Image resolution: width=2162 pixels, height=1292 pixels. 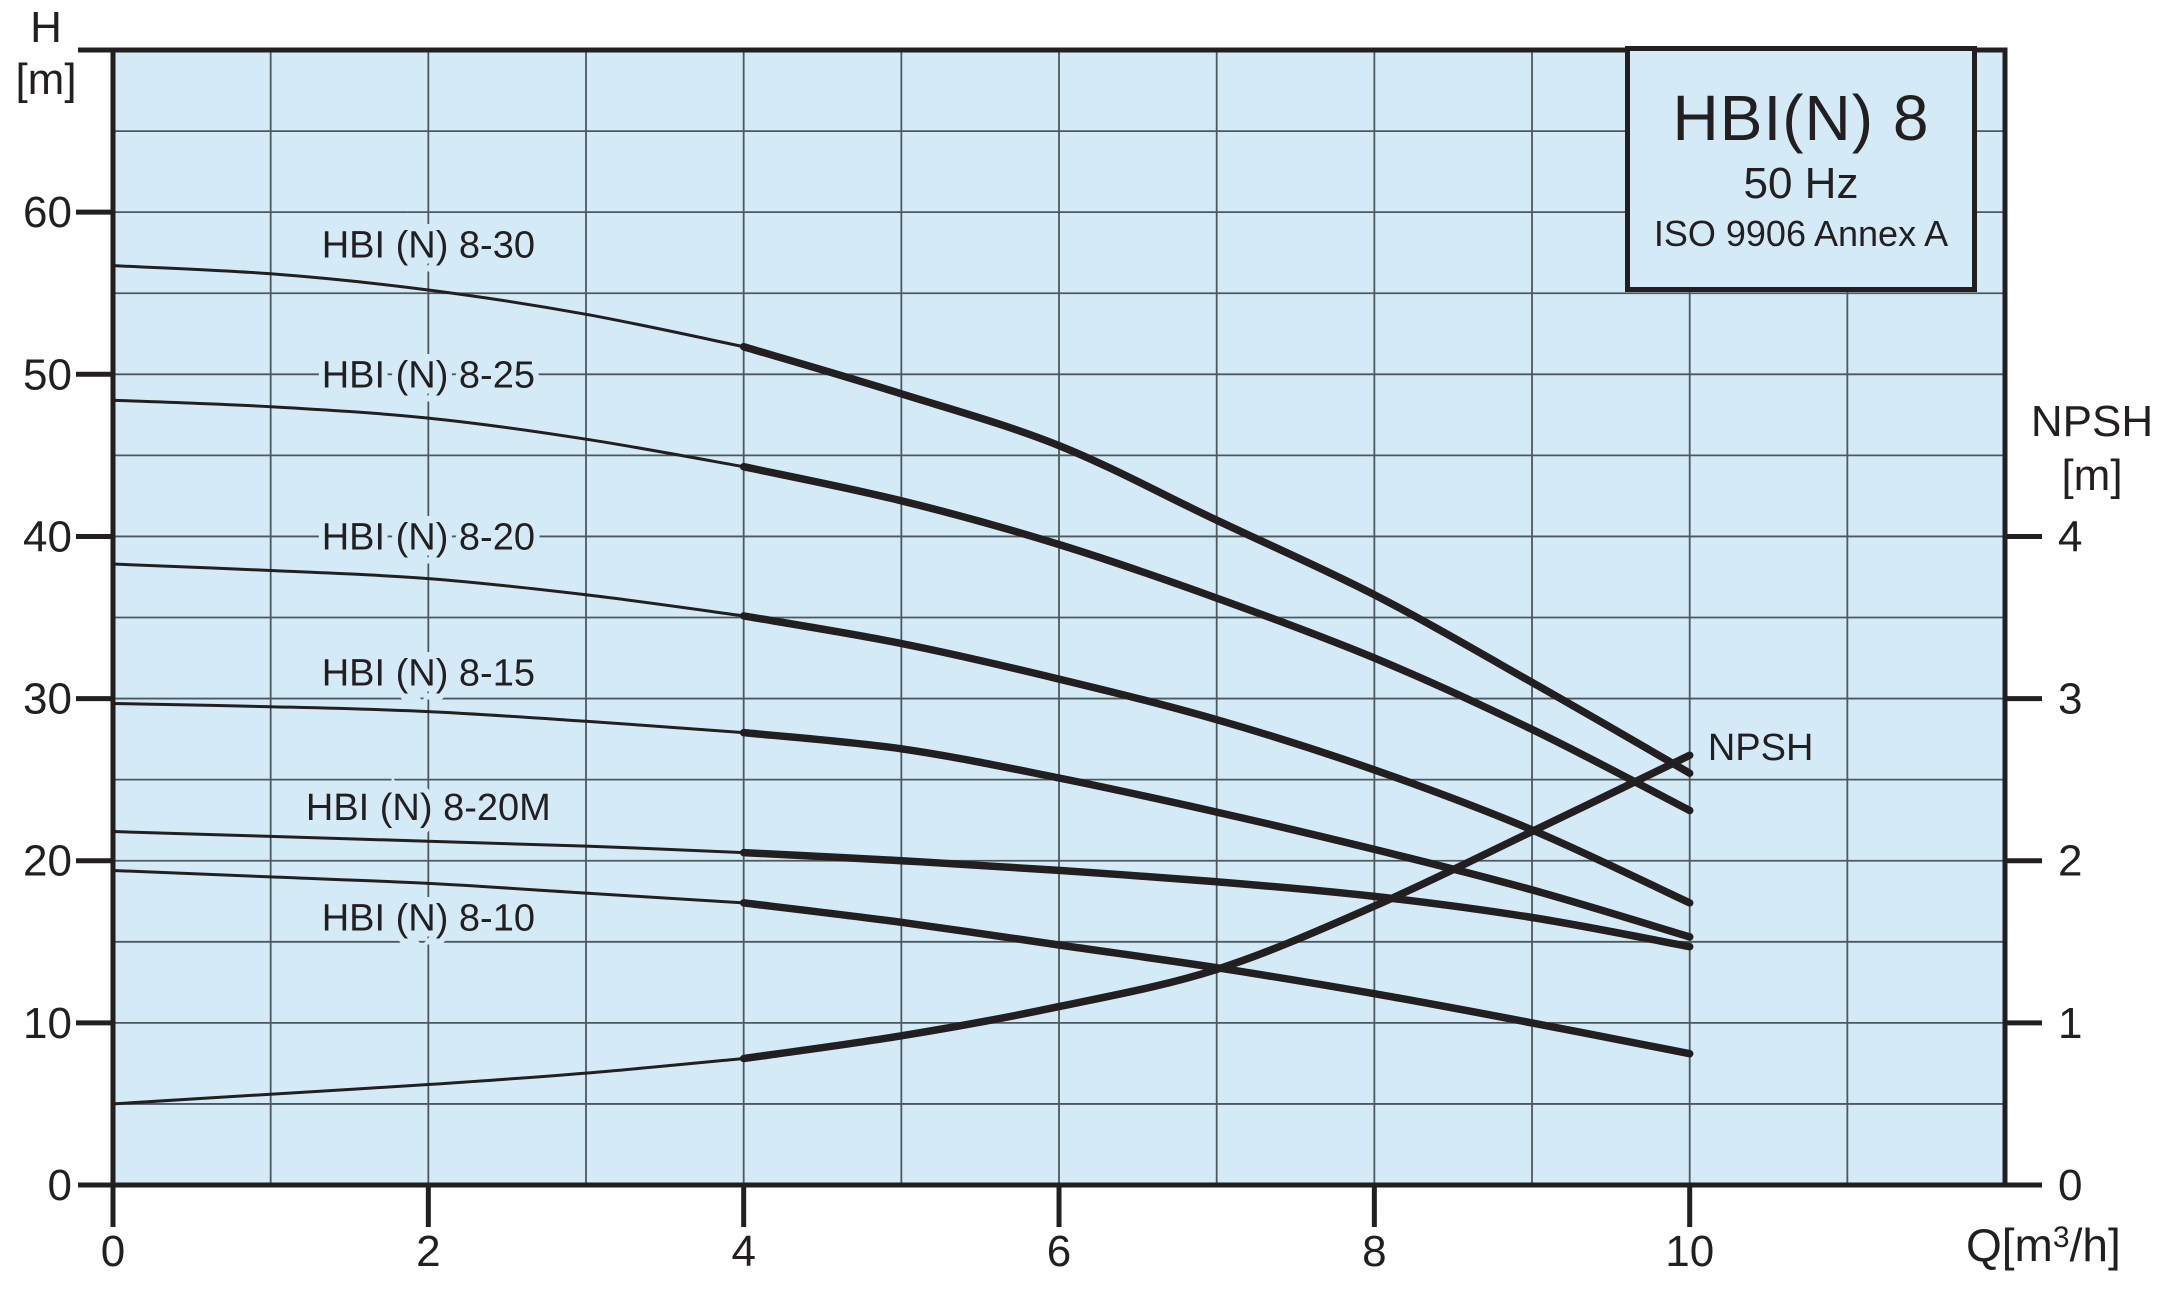 What do you see at coordinates (47, 212) in the screenshot?
I see `left-tick-label-60: 60` at bounding box center [47, 212].